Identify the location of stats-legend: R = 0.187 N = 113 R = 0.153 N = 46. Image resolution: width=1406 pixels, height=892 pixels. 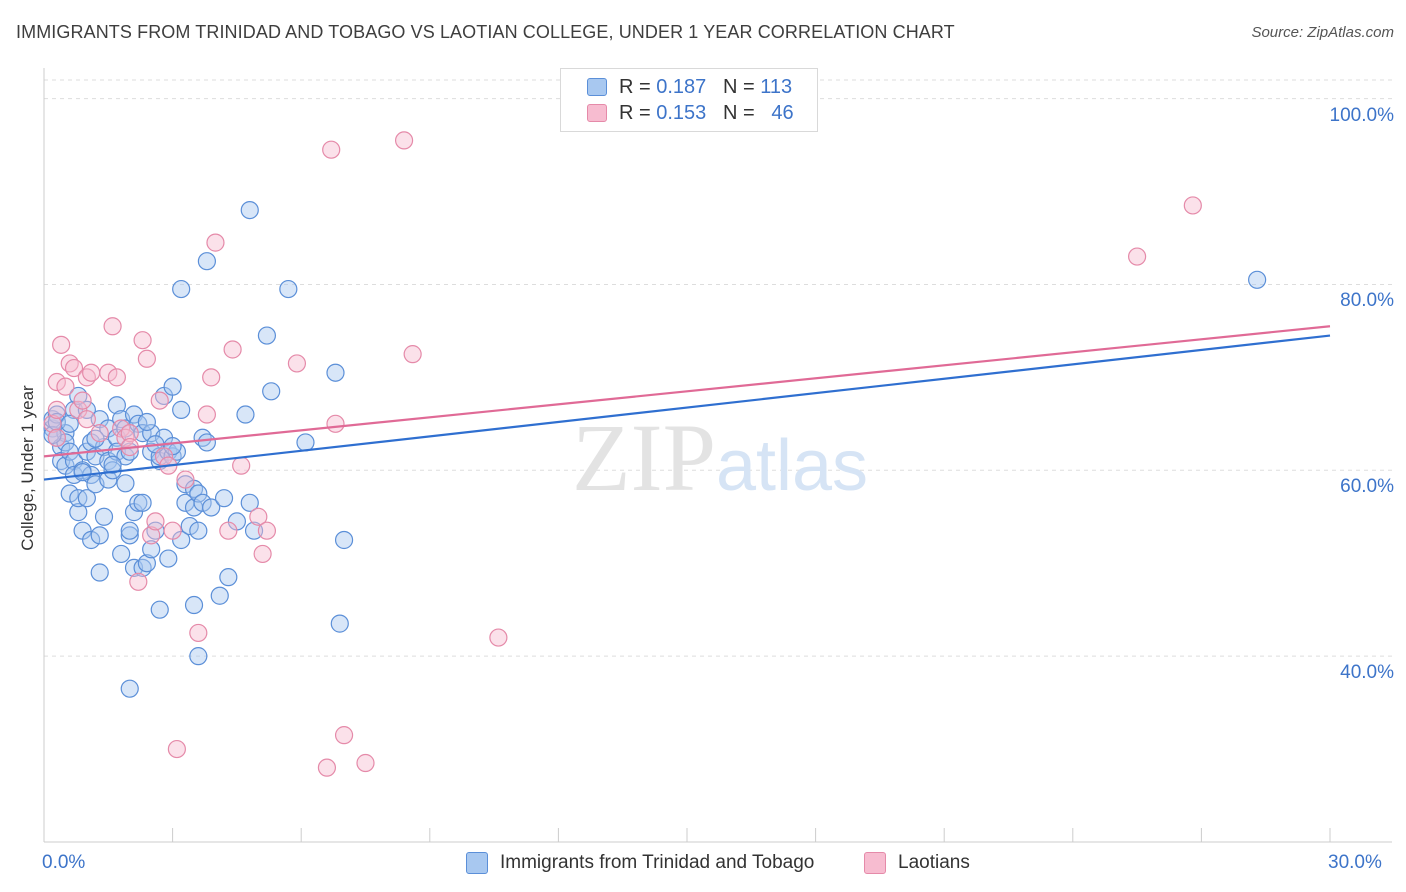
(689, 100).